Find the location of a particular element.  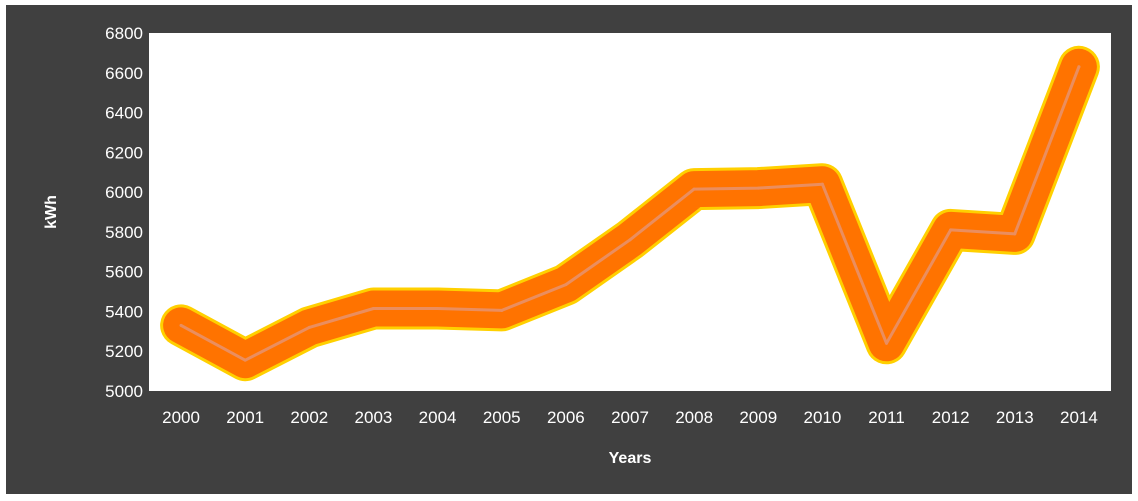

x-tick-label: 2013 is located at coordinates (1015, 417).